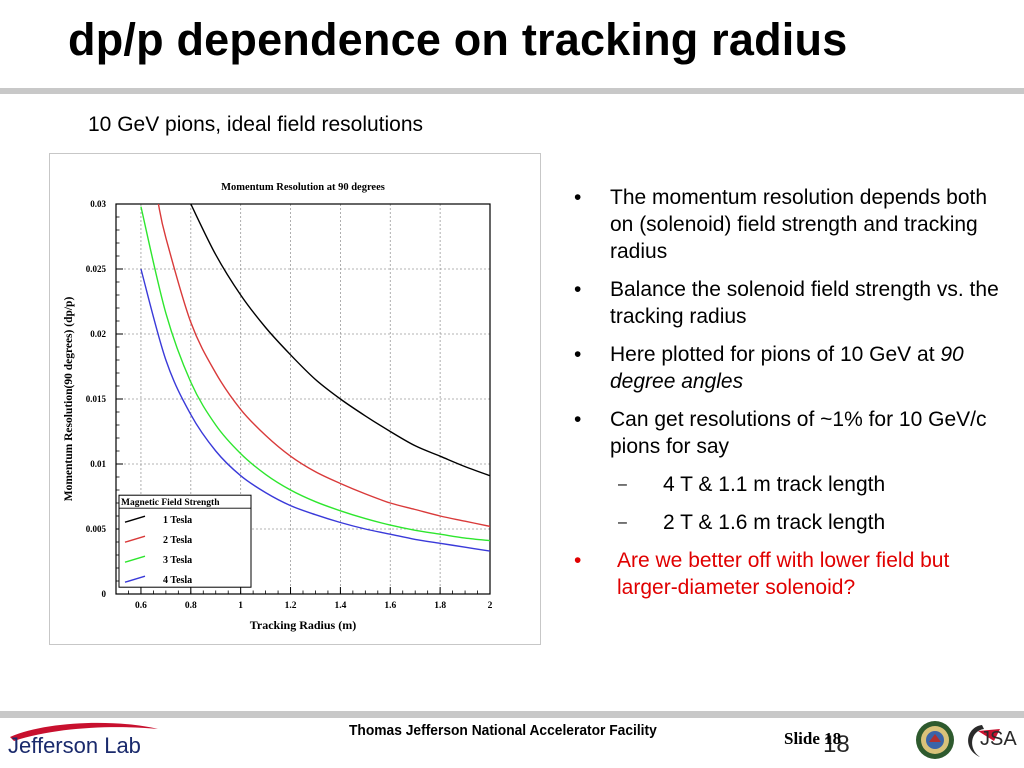 The image size is (1024, 768). What do you see at coordinates (774, 522) in the screenshot?
I see `sub-bullet-text: 2 T & 1.6 m track length` at bounding box center [774, 522].